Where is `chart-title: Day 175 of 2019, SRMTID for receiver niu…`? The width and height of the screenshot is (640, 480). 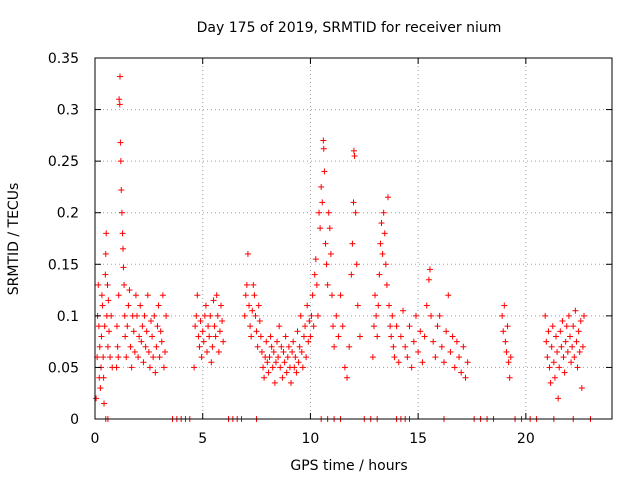
chart-title: Day 175 of 2019, SRMTID for receiver niu… is located at coordinates (349, 28).